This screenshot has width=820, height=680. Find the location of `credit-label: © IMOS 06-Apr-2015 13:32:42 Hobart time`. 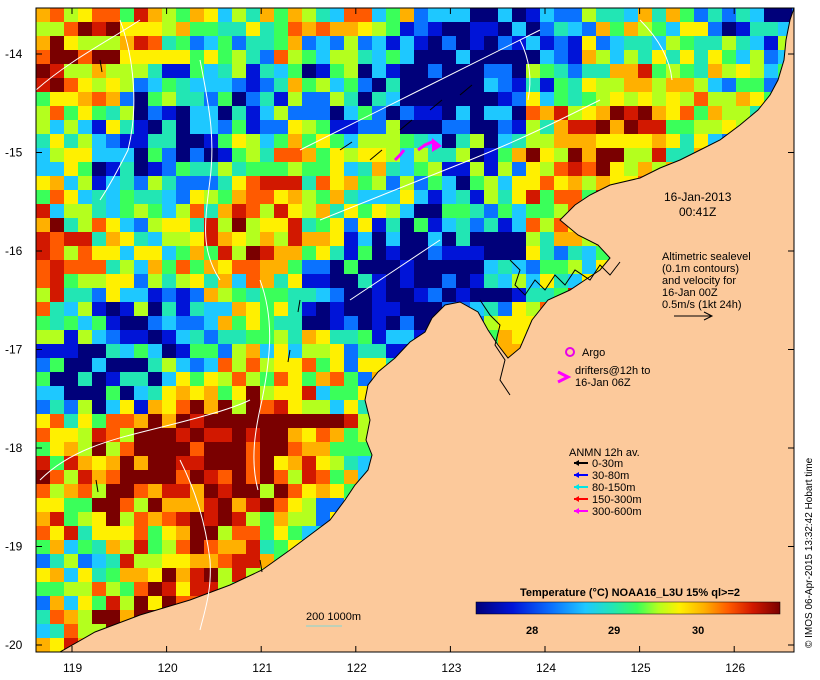

credit-label: © IMOS 06-Apr-2015 13:32:42 Hobart time is located at coordinates (809, 552).